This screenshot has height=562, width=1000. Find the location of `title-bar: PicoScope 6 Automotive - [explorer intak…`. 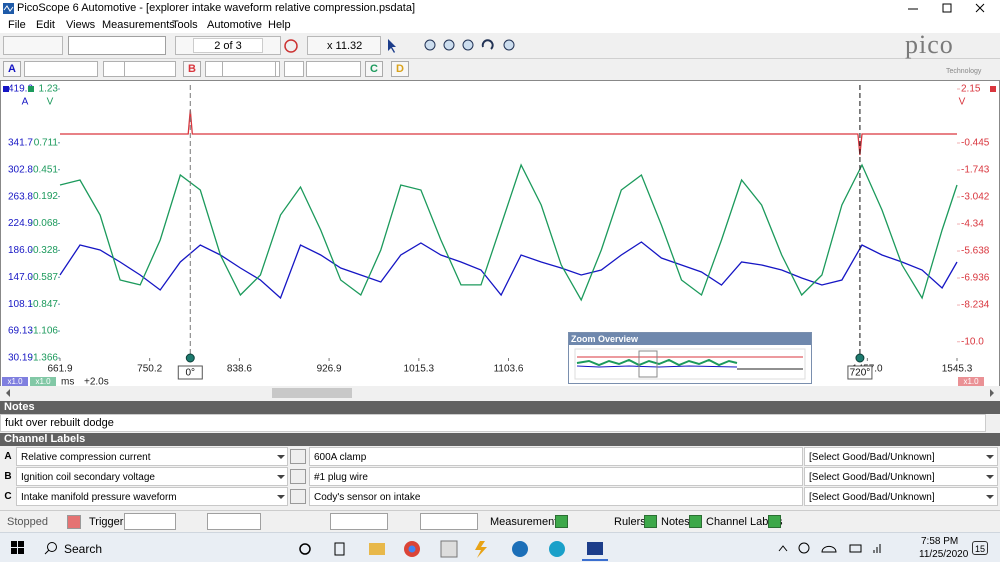

title-bar: PicoScope 6 Automotive - [explorer intak… is located at coordinates (500, 8).